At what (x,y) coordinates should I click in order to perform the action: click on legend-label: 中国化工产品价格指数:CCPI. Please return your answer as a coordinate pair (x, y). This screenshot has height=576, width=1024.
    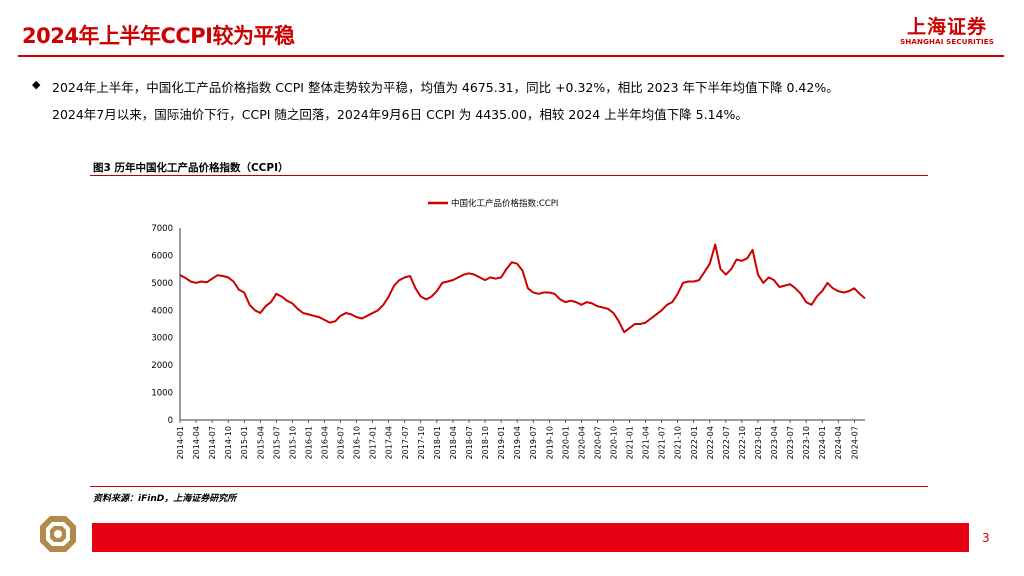
    Looking at the image, I should click on (504, 203).